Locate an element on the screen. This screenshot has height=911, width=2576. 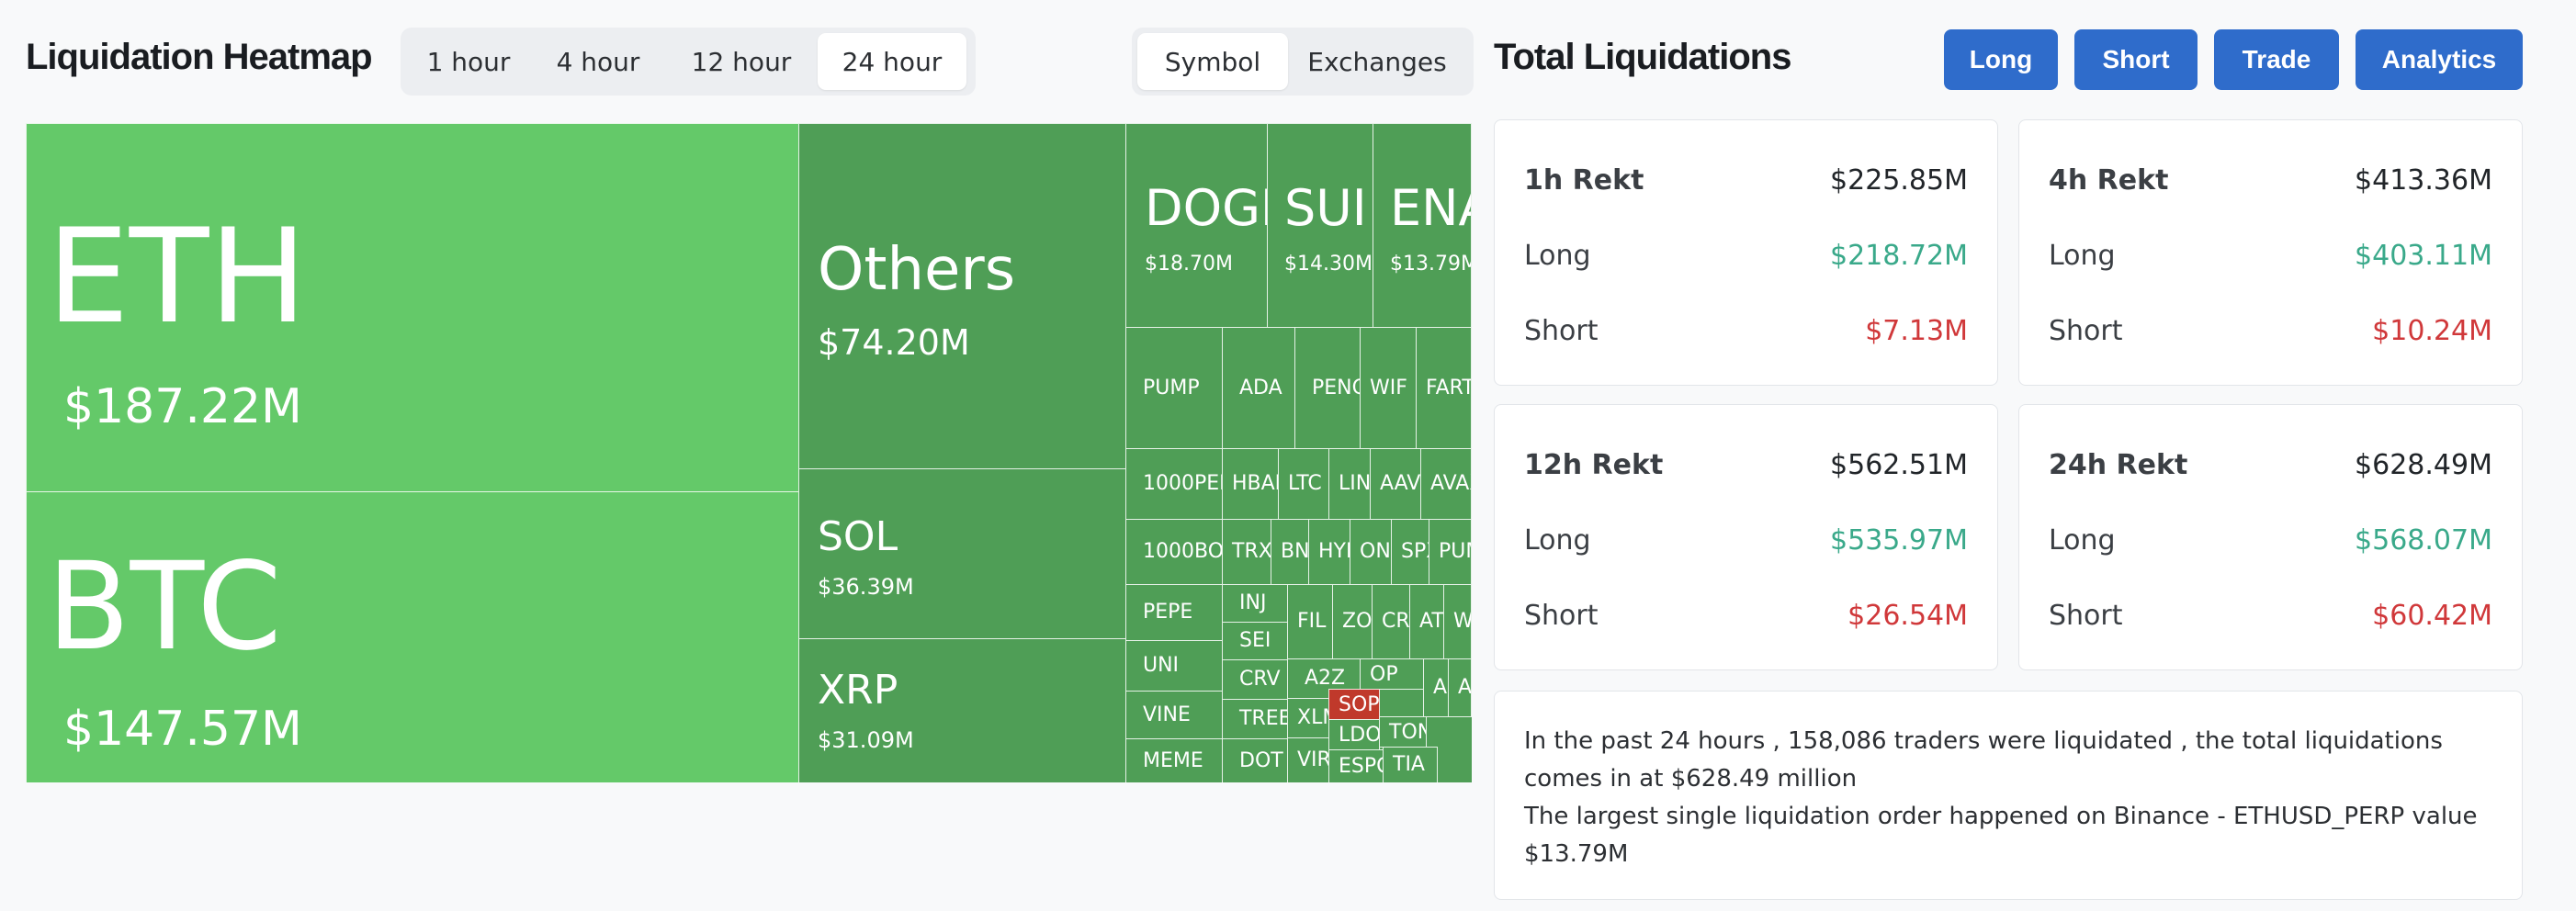
tile-1000pepe: 1000PEPE is located at coordinates (1174, 484).